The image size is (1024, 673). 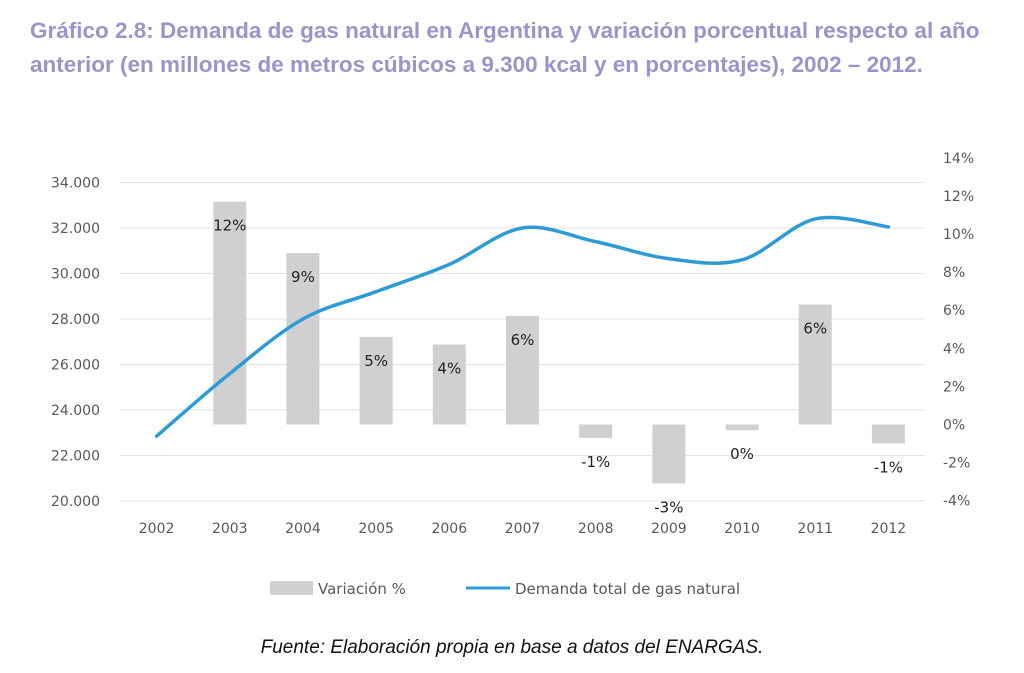 I want to click on right-tick-label: 6%, so click(x=954, y=311).